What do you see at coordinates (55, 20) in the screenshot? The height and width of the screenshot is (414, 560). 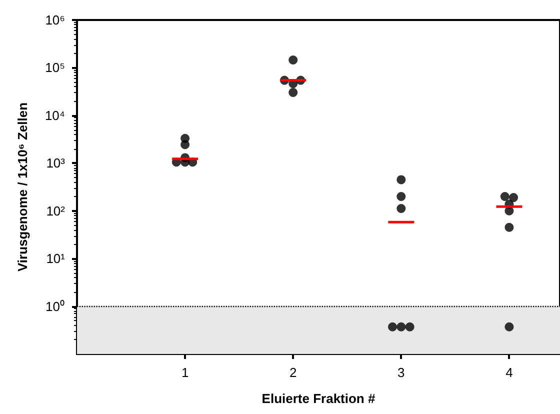 I see `y-tick-label: 10⁶` at bounding box center [55, 20].